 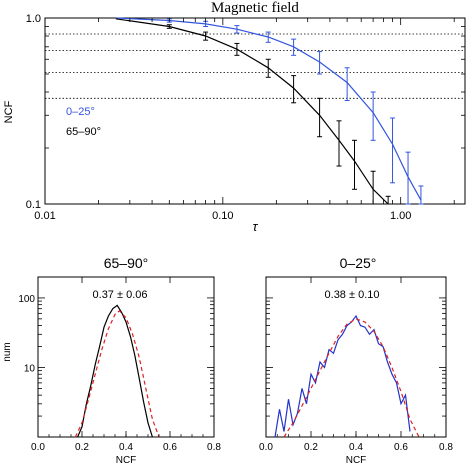 I want to click on bottom-left-x-axis-label: NCF, so click(x=126, y=460).